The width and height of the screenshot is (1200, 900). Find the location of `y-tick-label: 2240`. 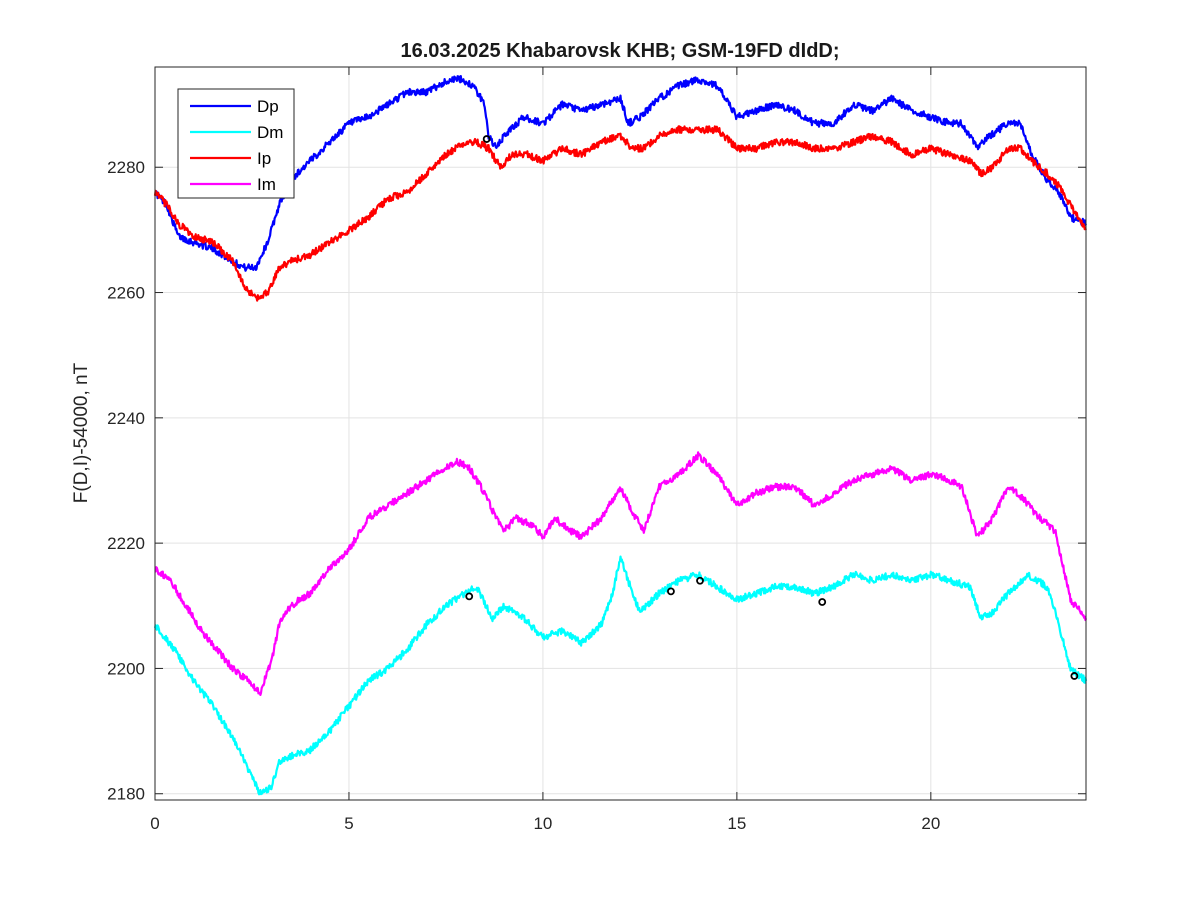

y-tick-label: 2240 is located at coordinates (126, 418).